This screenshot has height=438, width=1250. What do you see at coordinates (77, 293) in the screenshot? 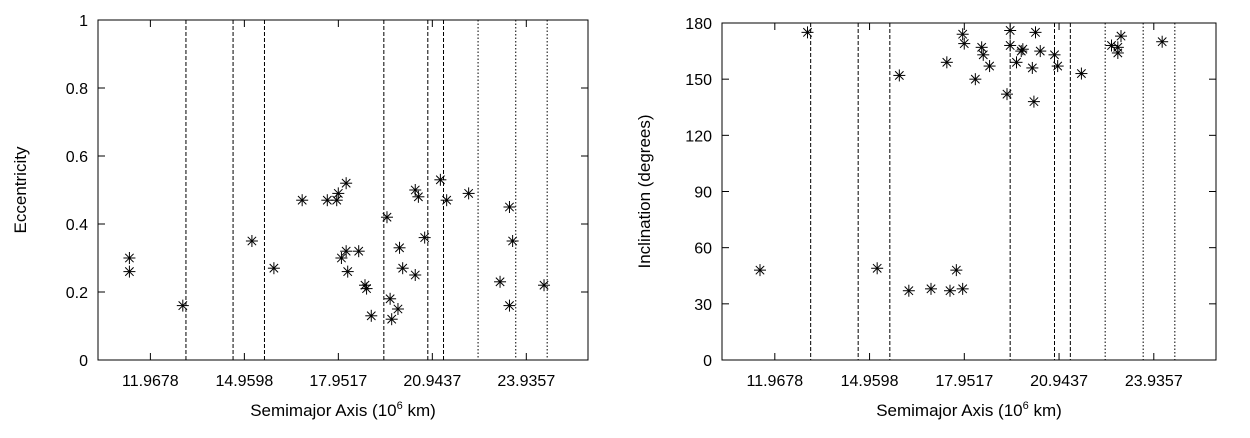
I see `y-tick-label: 0.2` at bounding box center [77, 293].